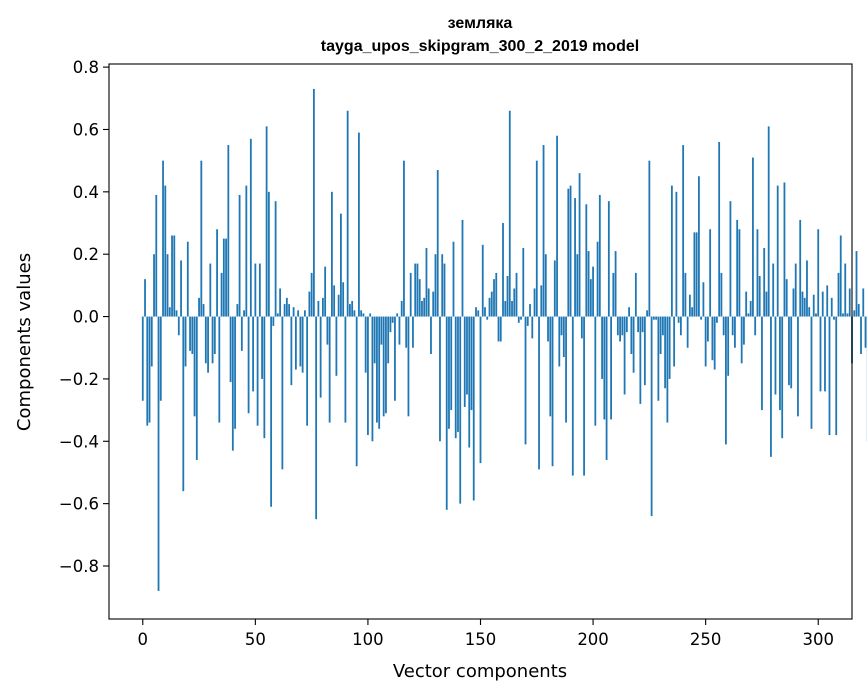 This screenshot has width=867, height=696. I want to click on x-tick-label: 150, so click(481, 639).